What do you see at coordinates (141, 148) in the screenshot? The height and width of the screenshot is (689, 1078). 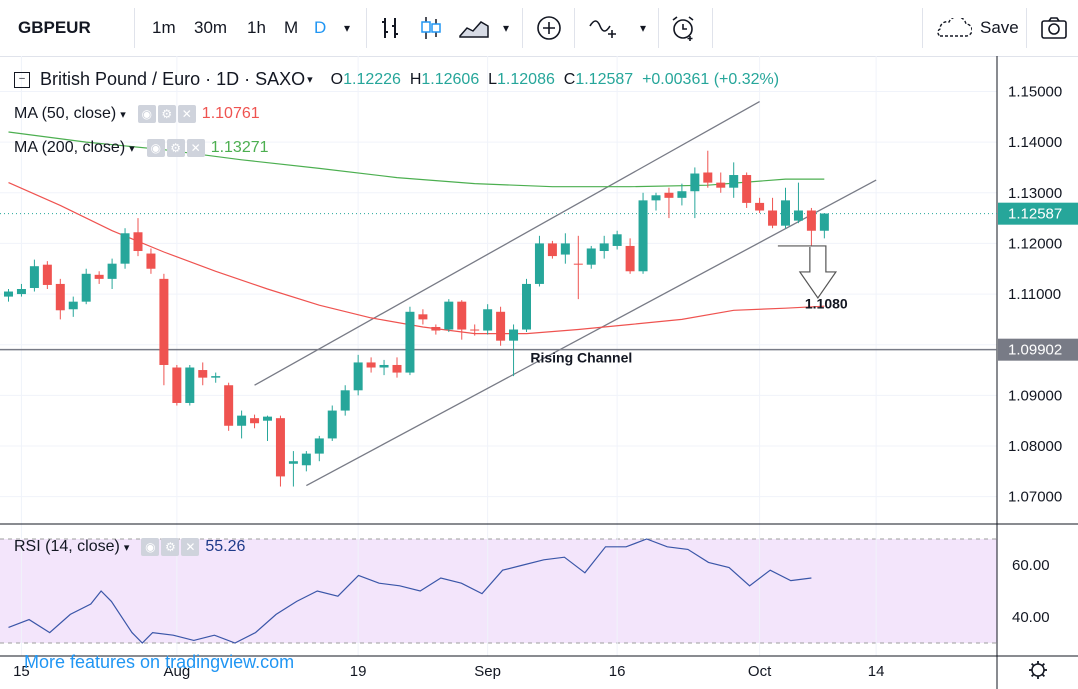 I see `ma200-legend: MA (200, close) ▾ ◉ ⚙ ✕ 1.13271` at bounding box center [141, 148].